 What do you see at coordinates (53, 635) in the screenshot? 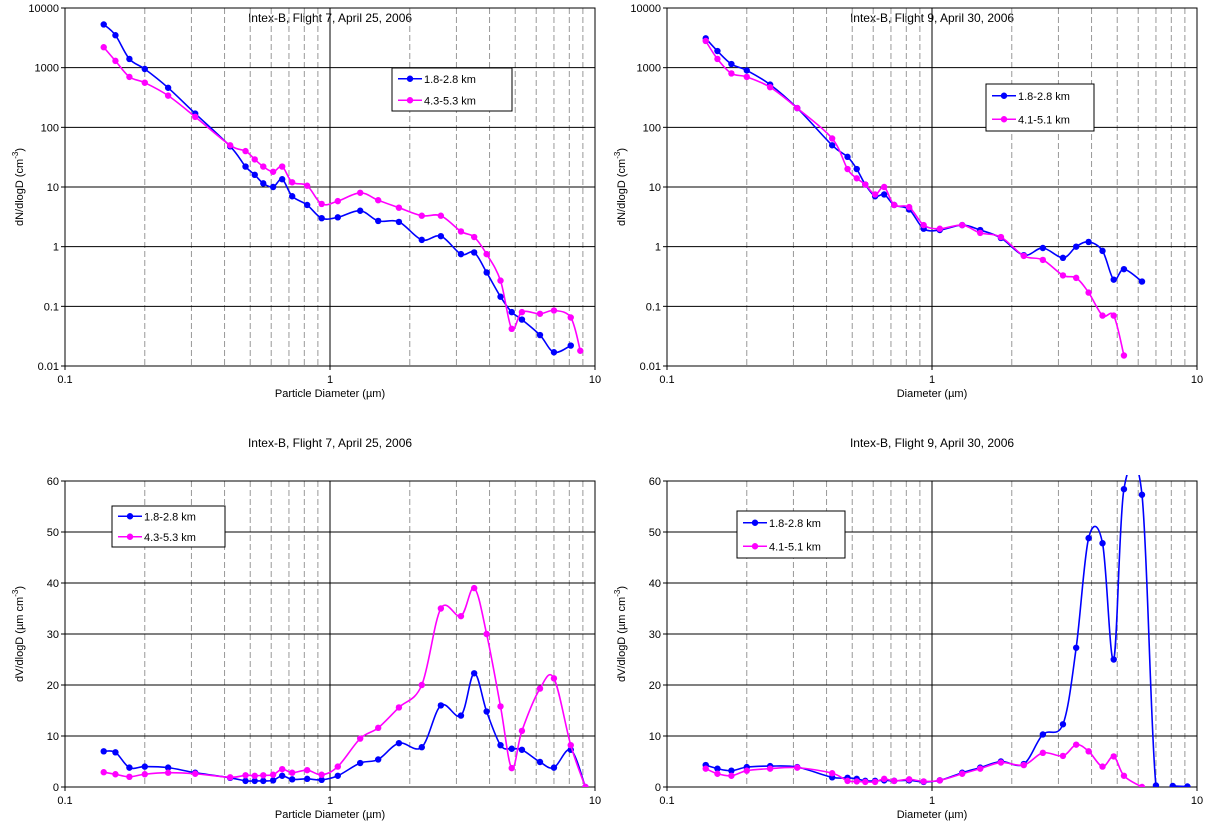
I see `y-tick-label: 30` at bounding box center [53, 635].